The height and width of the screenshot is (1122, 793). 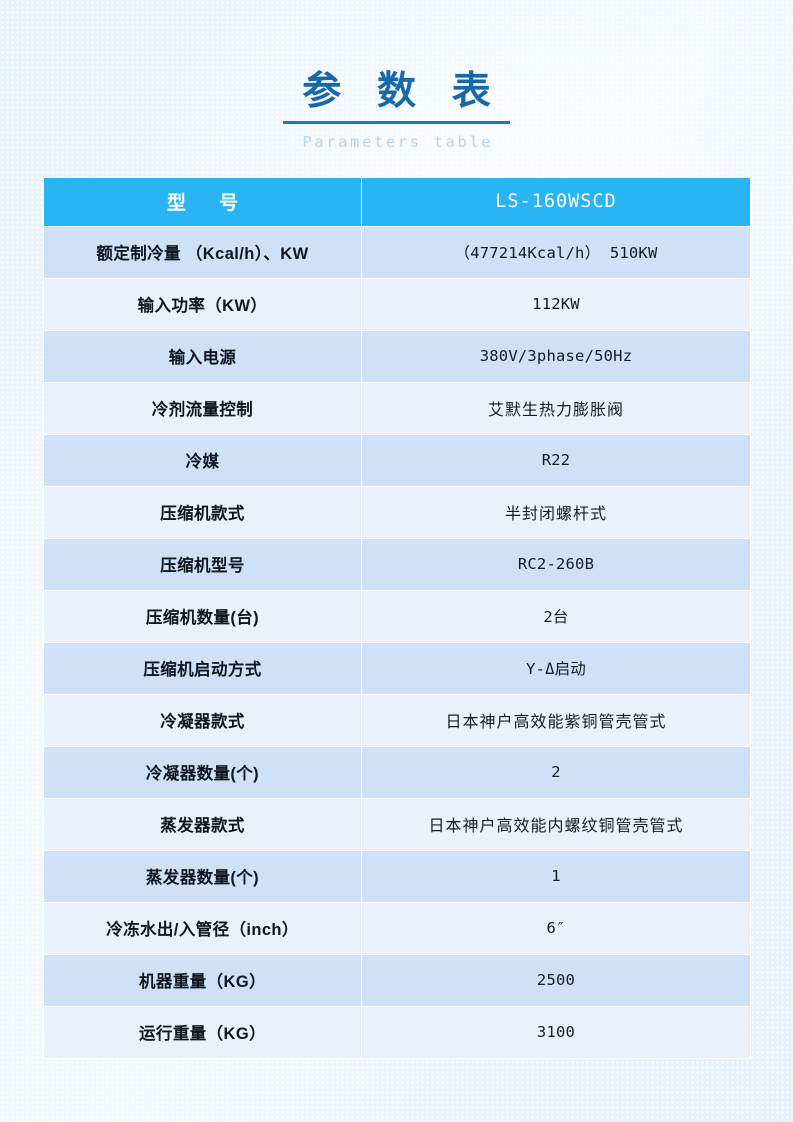 I want to click on table-row: 输入电源 380V/3phase/50Hz, so click(x=397, y=356).